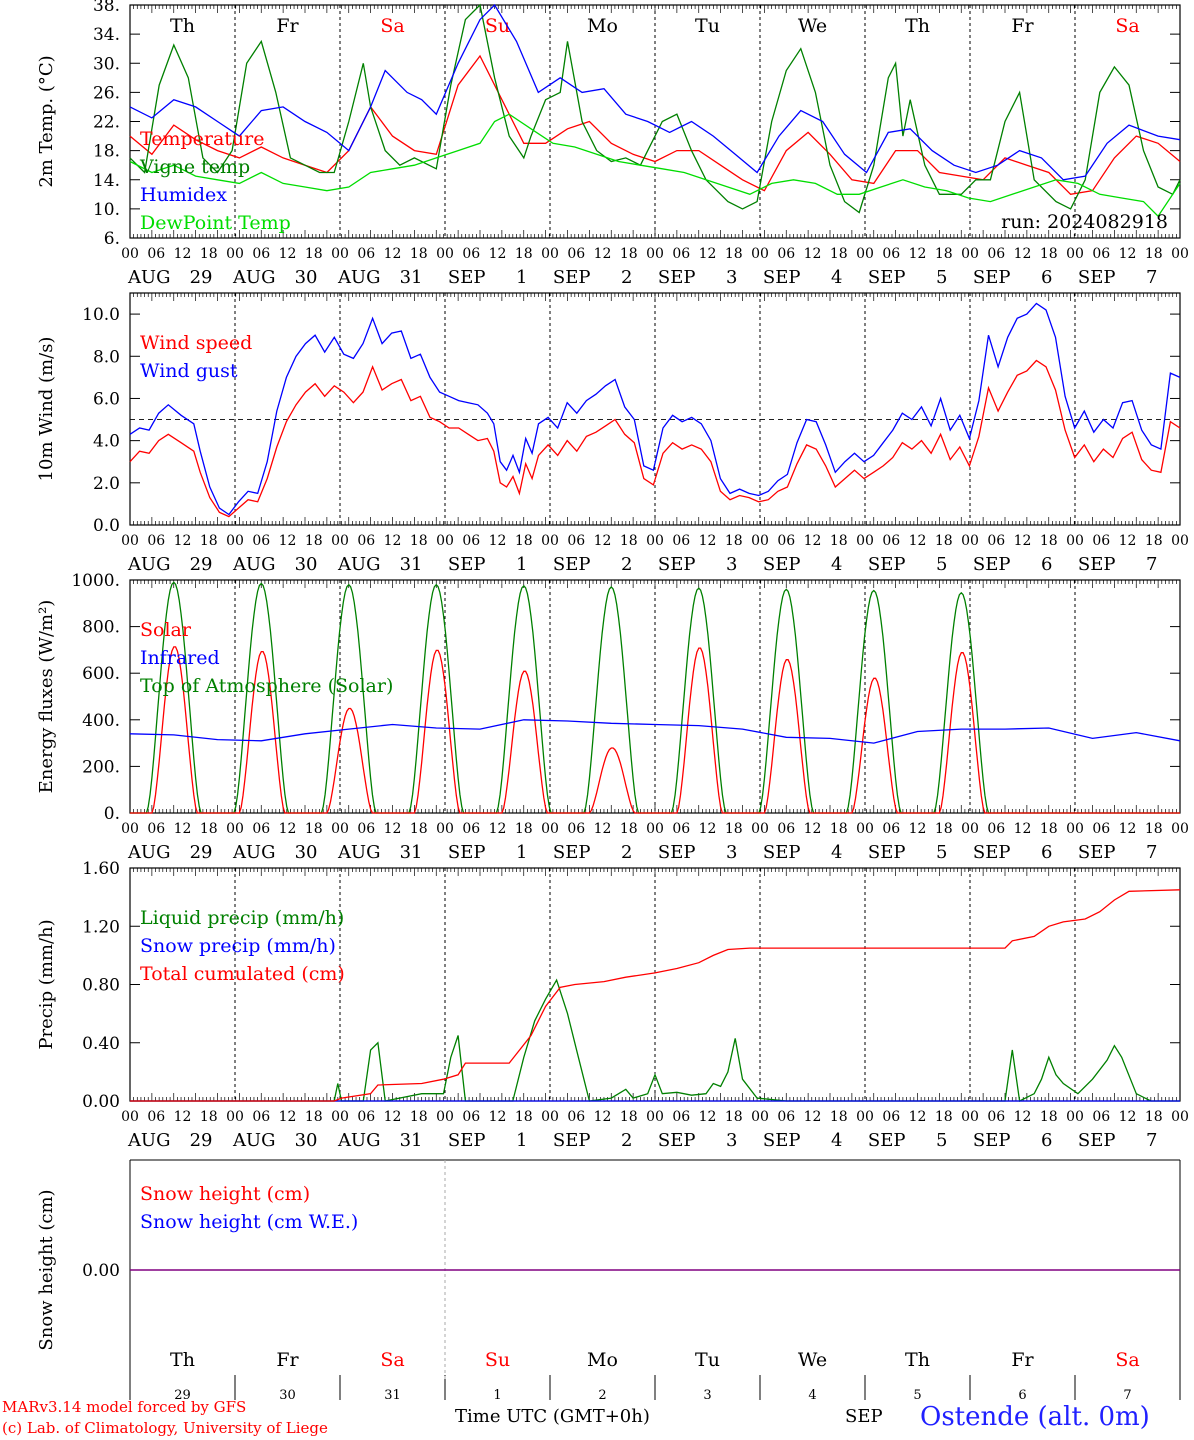 Image resolution: width=1194 pixels, height=1440 pixels. I want to click on day-number-label: 4, so click(812, 1395).